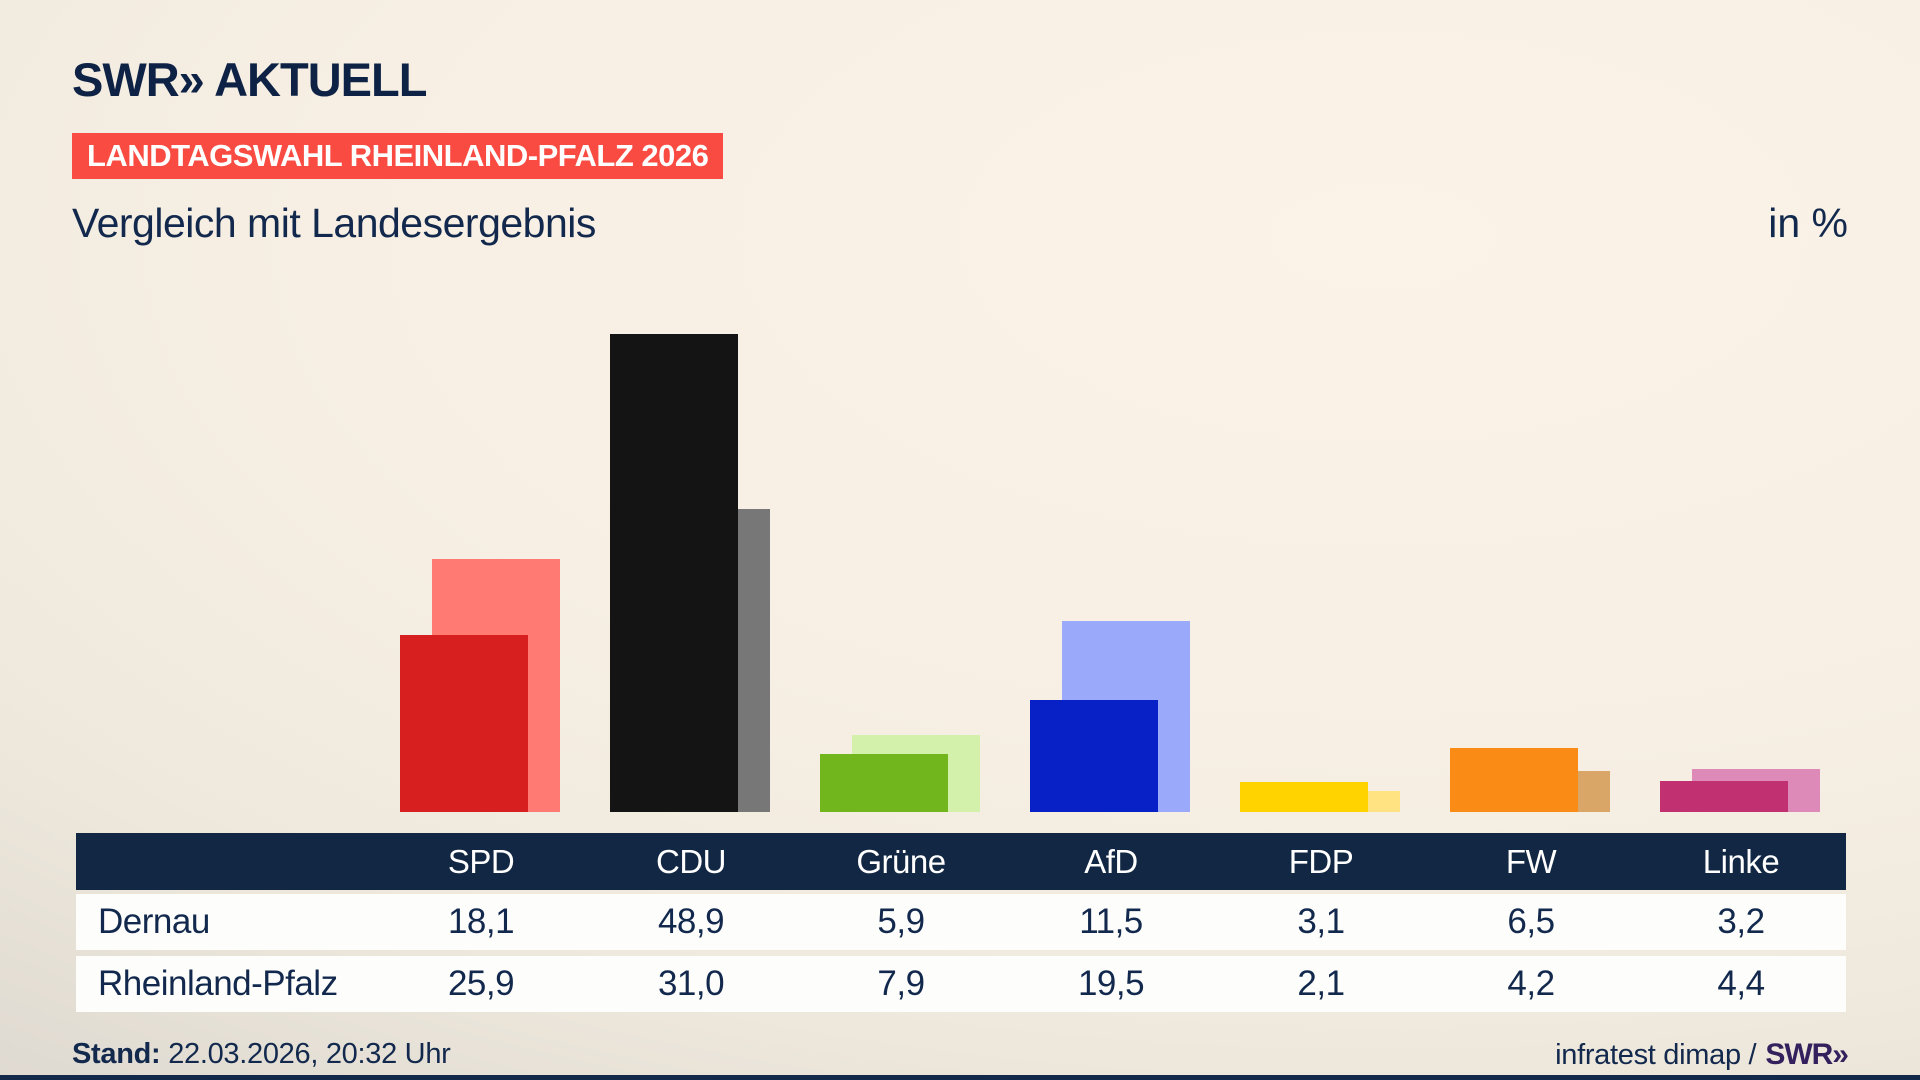 The height and width of the screenshot is (1080, 1920). Describe the element at coordinates (1321, 983) in the screenshot. I see `value-FDP: 2,1` at that location.